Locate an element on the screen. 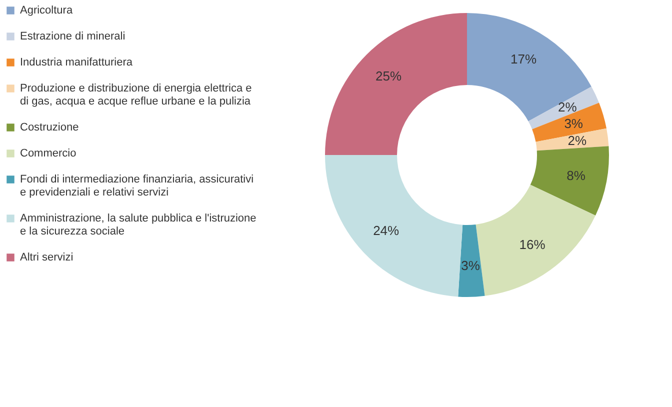 The height and width of the screenshot is (407, 672). legend-label: Industria manifatturiera is located at coordinates (77, 62).